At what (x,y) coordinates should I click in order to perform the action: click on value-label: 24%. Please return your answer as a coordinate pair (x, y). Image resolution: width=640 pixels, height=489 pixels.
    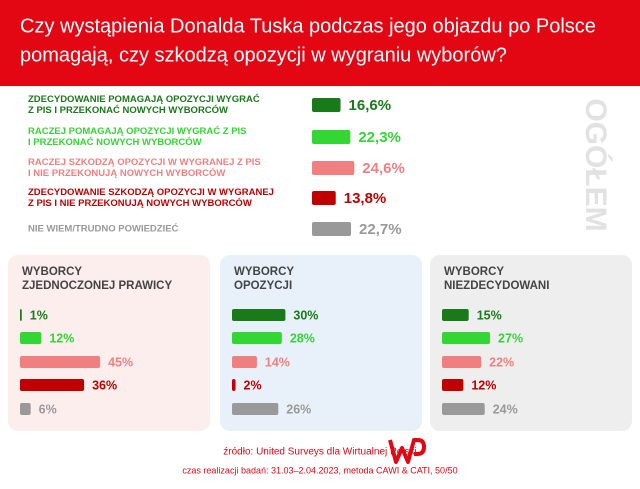
    Looking at the image, I should click on (505, 409).